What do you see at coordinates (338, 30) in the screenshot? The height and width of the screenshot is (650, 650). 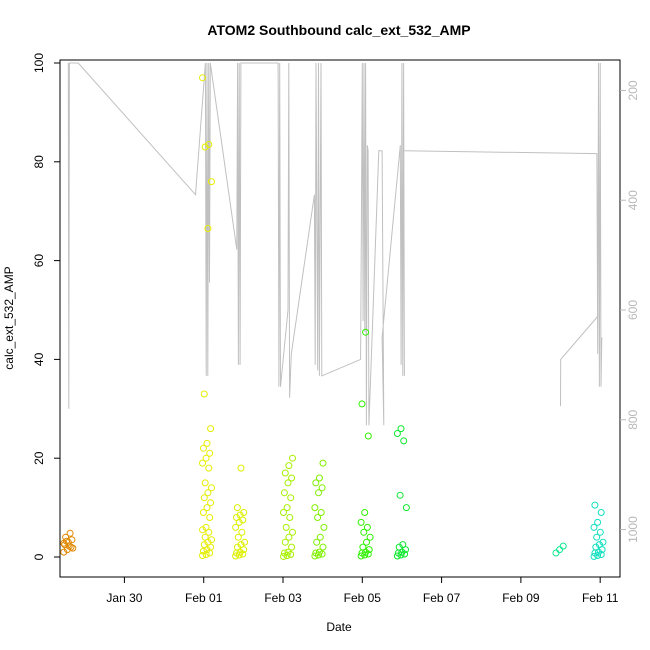 I see `chart-title: ATOM2 Southbound calc_ext_532_AMP` at bounding box center [338, 30].